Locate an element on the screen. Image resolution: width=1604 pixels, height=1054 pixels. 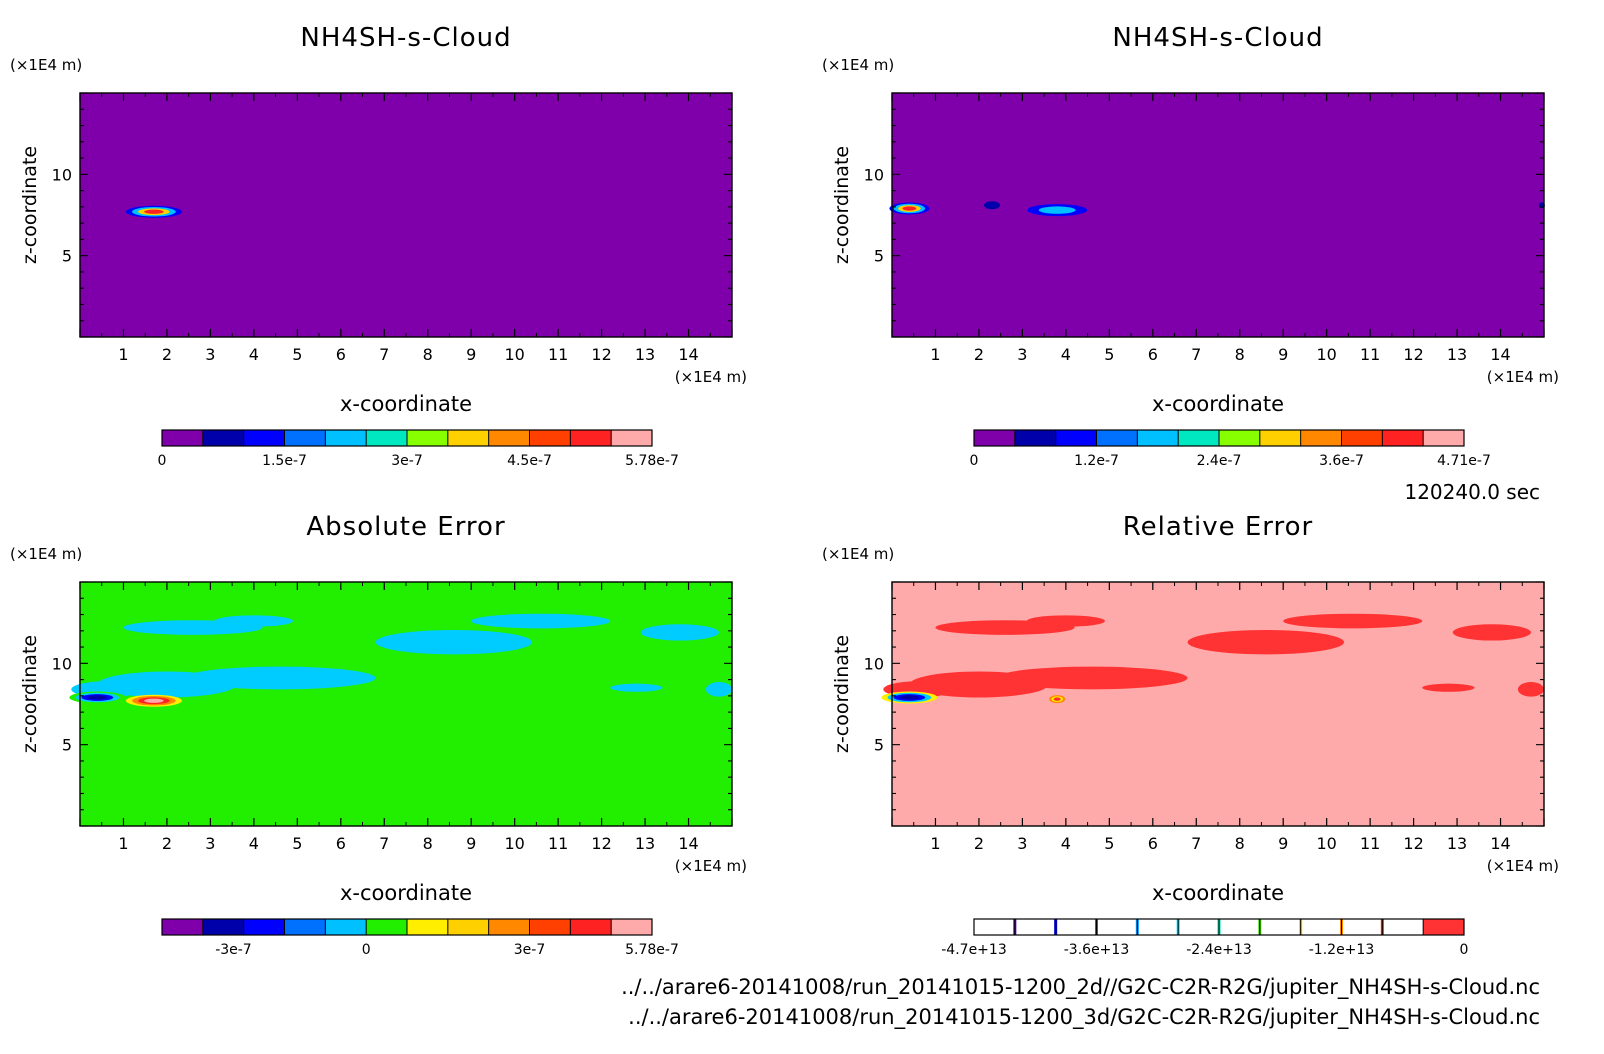
x-tick-label: 3 is located at coordinates (1022, 354).